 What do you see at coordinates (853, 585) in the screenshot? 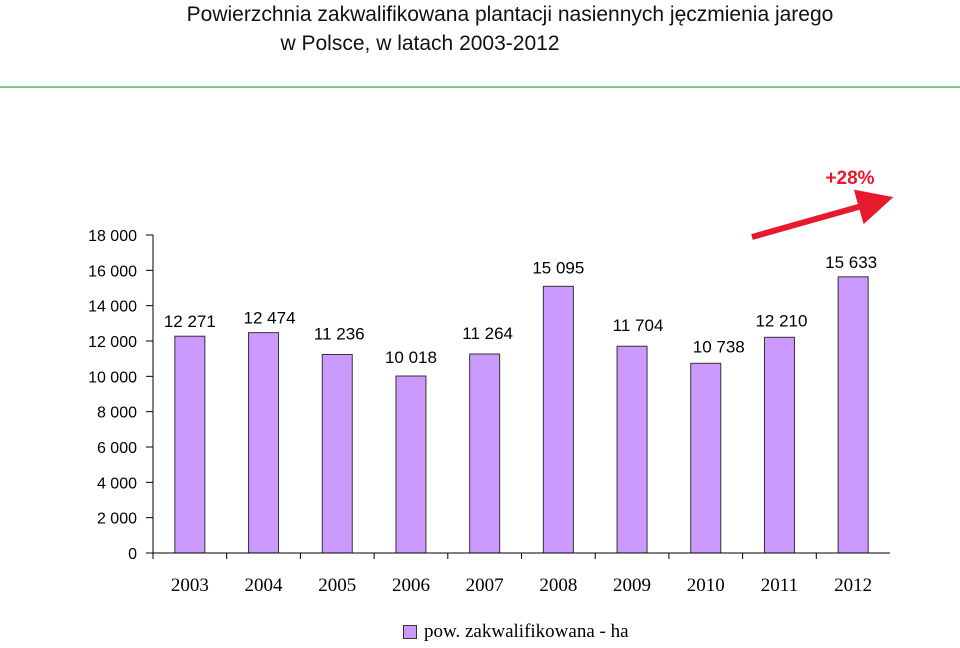
I see `x-tick-label: 2012` at bounding box center [853, 585].